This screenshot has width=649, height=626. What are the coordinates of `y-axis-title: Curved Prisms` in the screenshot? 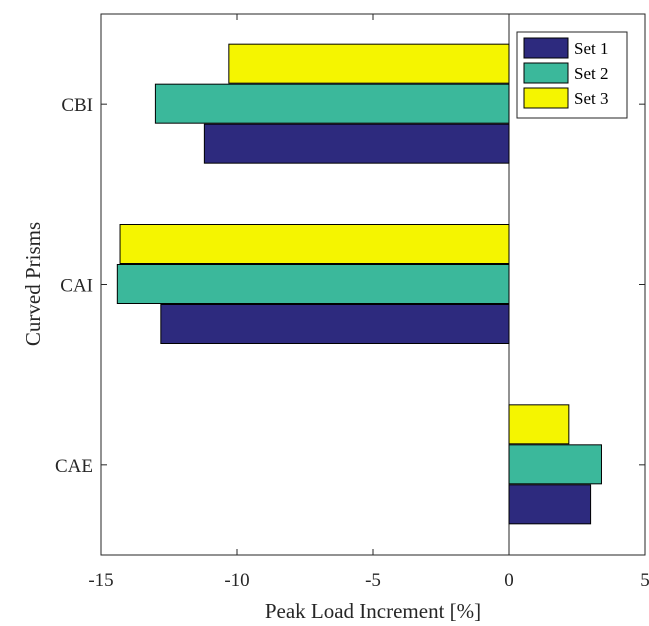 It's located at (33, 284).